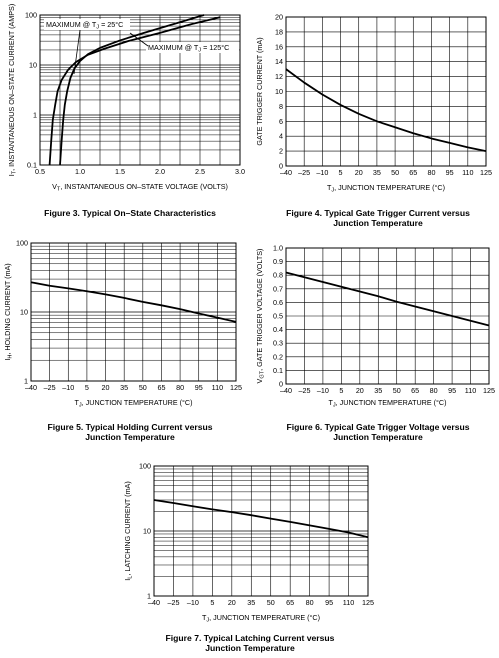 This screenshot has width=499, height=658. I want to click on fig3-xtick-label: 2.5, so click(200, 171).